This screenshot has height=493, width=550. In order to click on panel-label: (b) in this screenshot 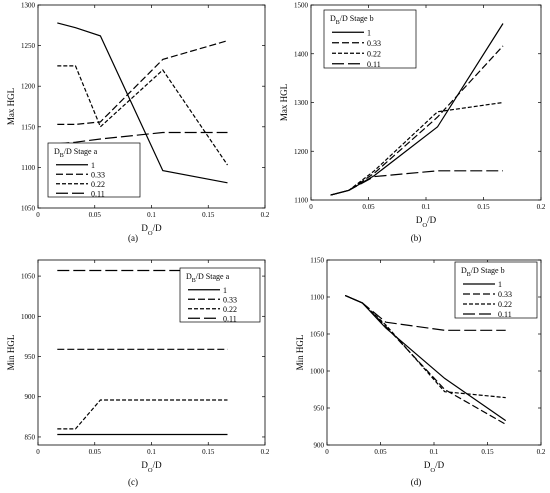, I will do `click(416, 238)`.